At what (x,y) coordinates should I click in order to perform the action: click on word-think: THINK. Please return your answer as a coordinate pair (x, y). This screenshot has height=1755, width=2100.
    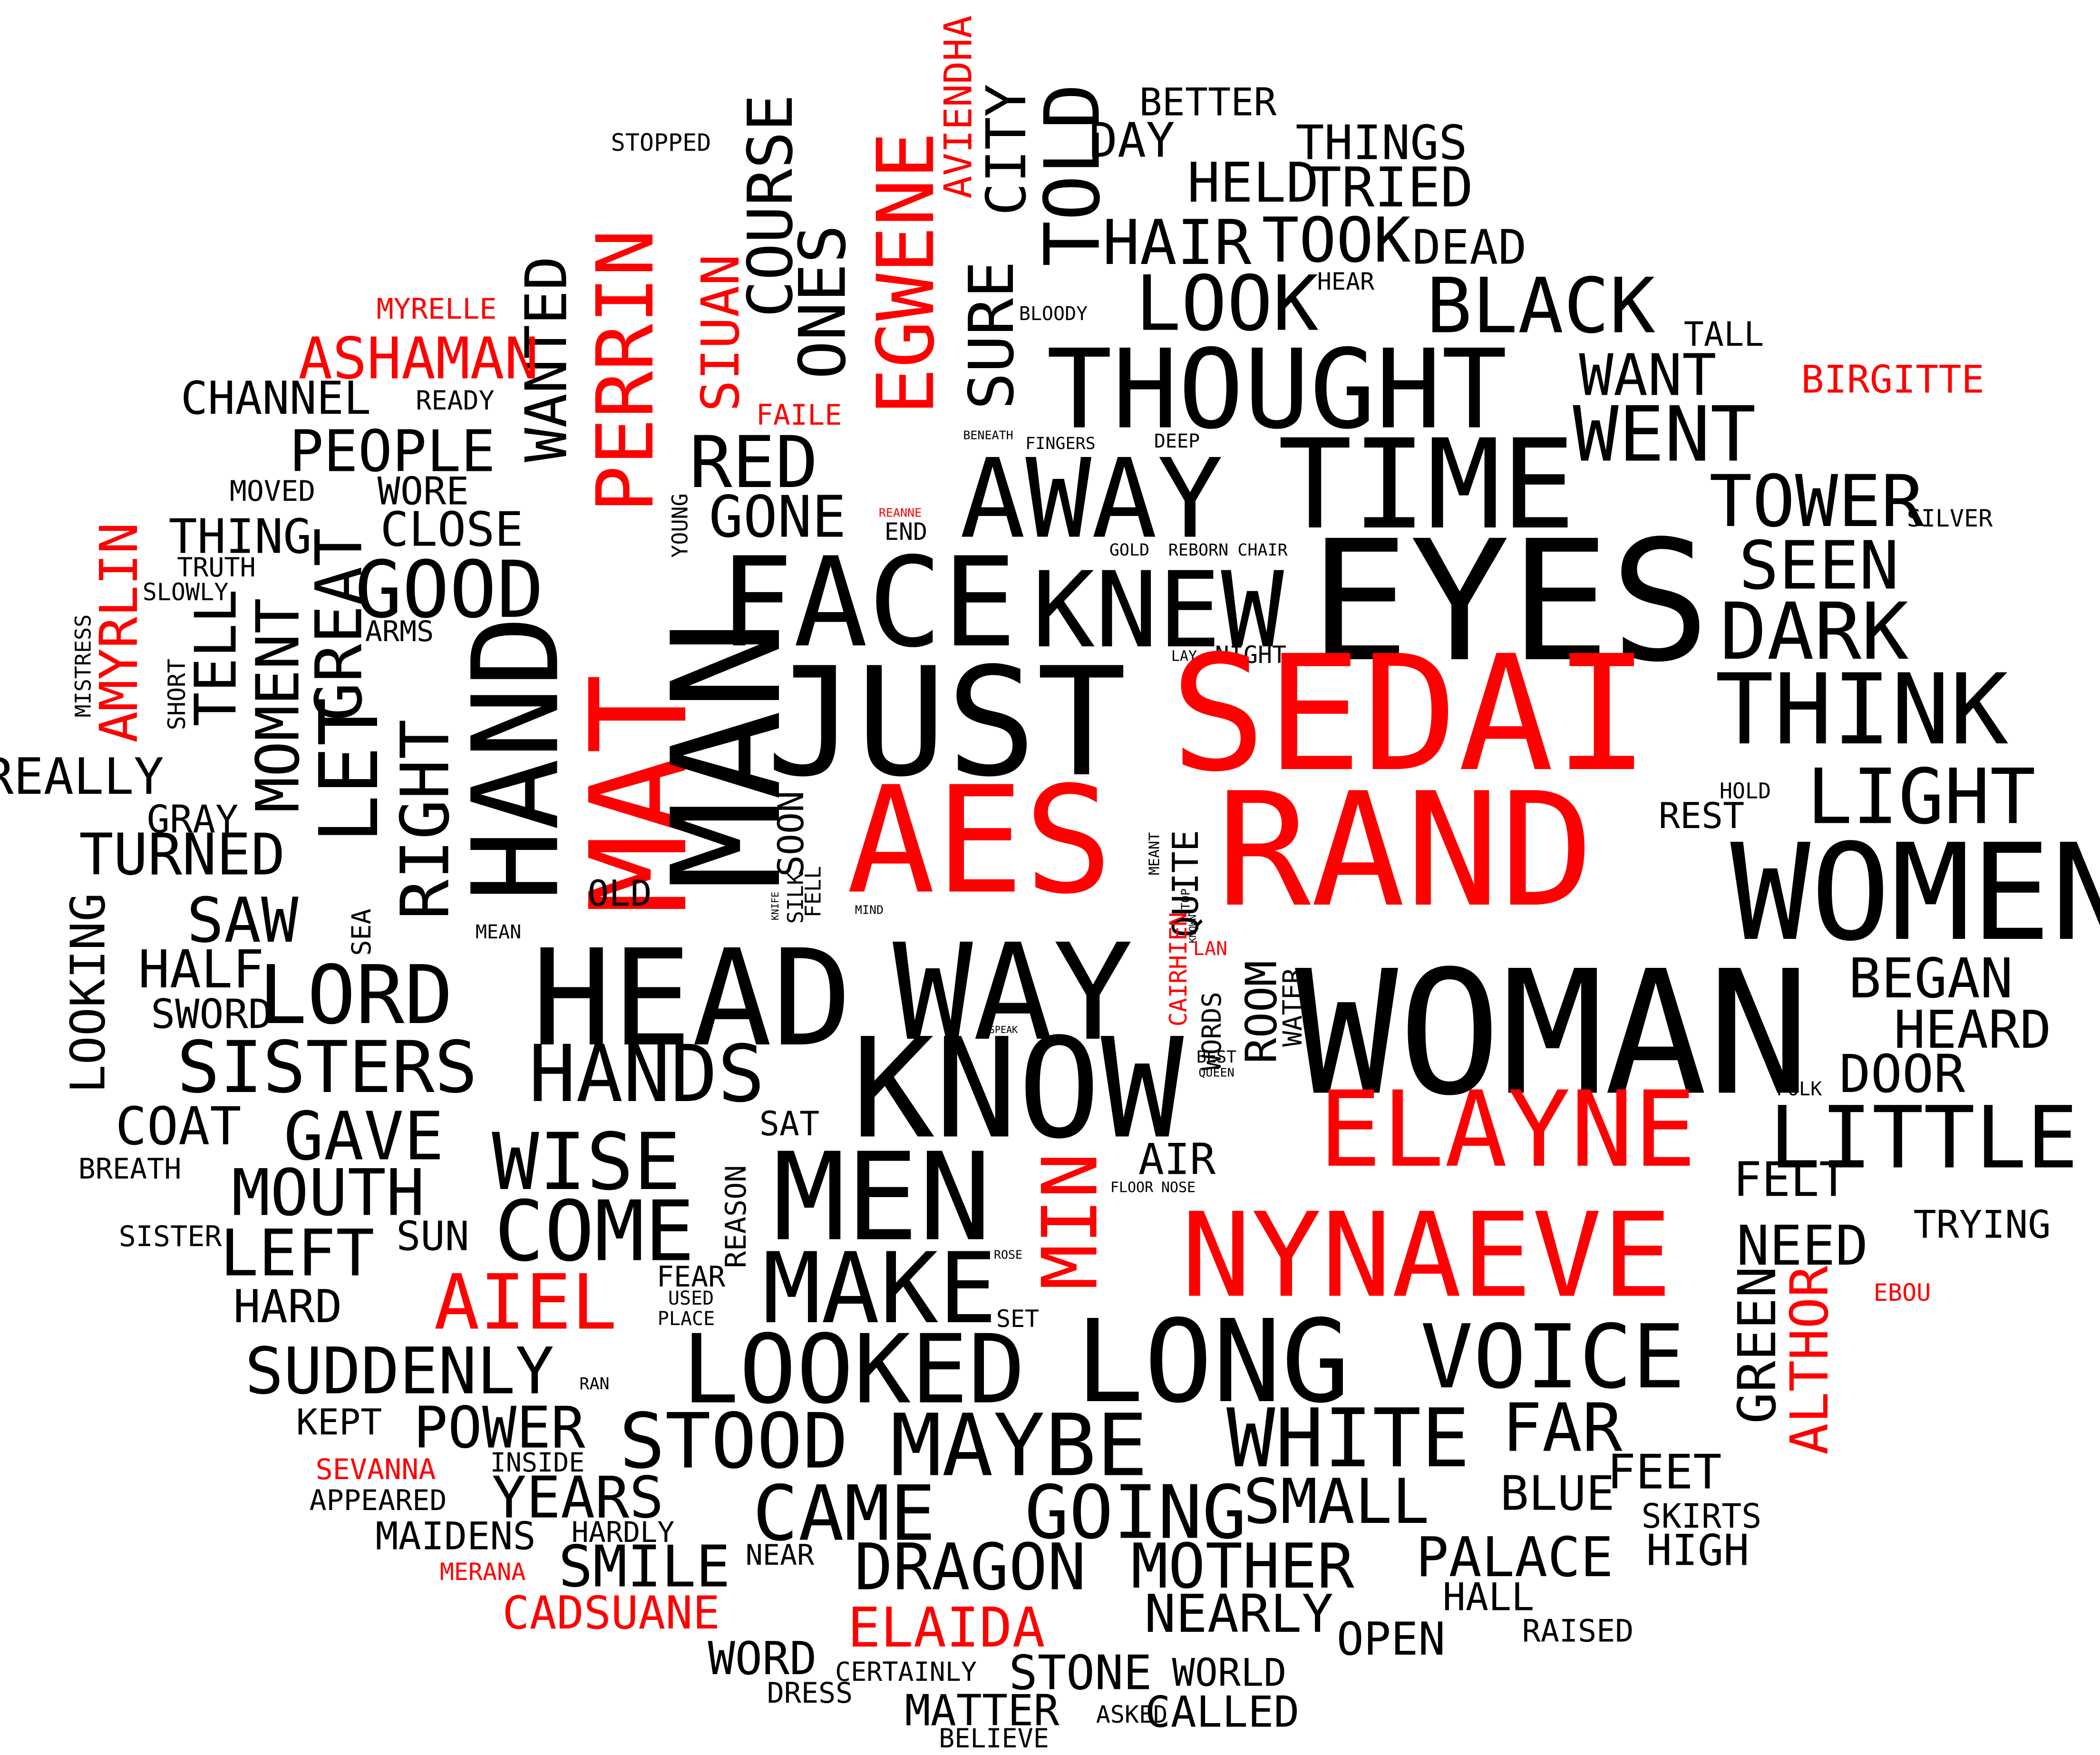
    Looking at the image, I should click on (1861, 710).